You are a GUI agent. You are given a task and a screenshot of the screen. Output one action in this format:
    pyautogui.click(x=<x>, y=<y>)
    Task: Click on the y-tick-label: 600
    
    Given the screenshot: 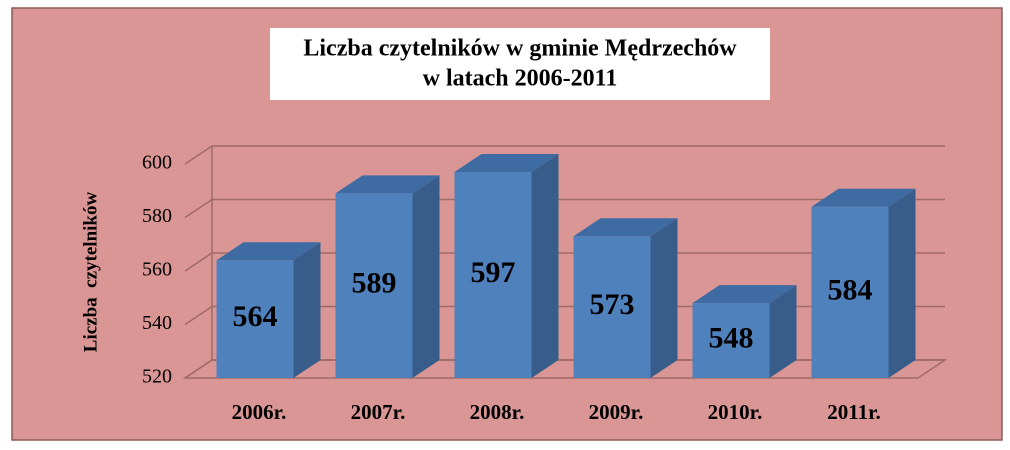 What is the action you would take?
    pyautogui.click(x=157, y=163)
    